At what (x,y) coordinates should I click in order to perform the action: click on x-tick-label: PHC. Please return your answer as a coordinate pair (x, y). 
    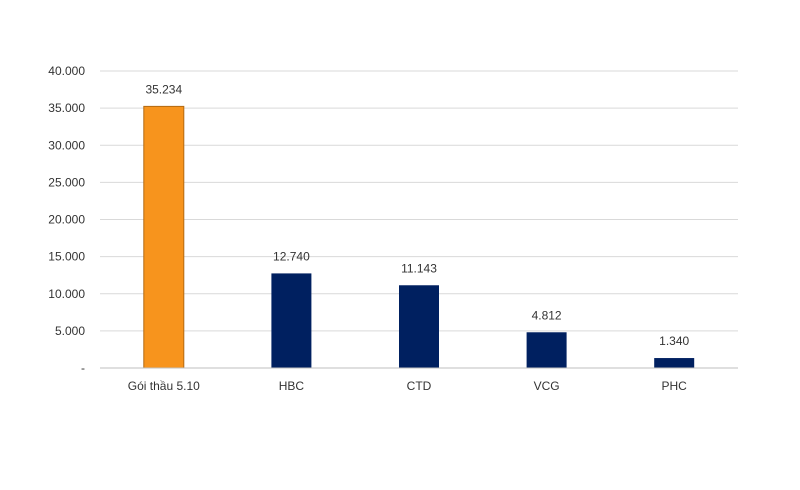
    Looking at the image, I should click on (675, 386).